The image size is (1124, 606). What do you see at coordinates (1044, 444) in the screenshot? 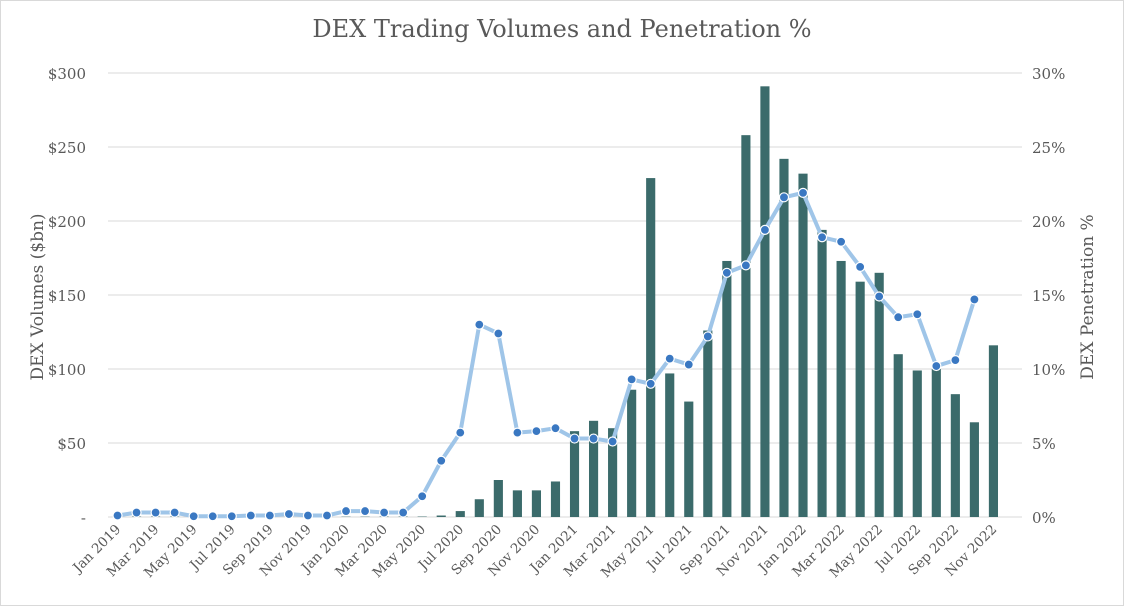
I see `y2-tick-label: 5%` at bounding box center [1044, 444].